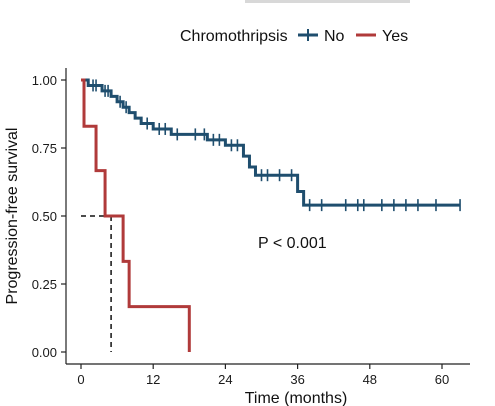  What do you see at coordinates (263, 375) in the screenshot?
I see `x-ticks: 0 12 24 36 48 60` at bounding box center [263, 375].